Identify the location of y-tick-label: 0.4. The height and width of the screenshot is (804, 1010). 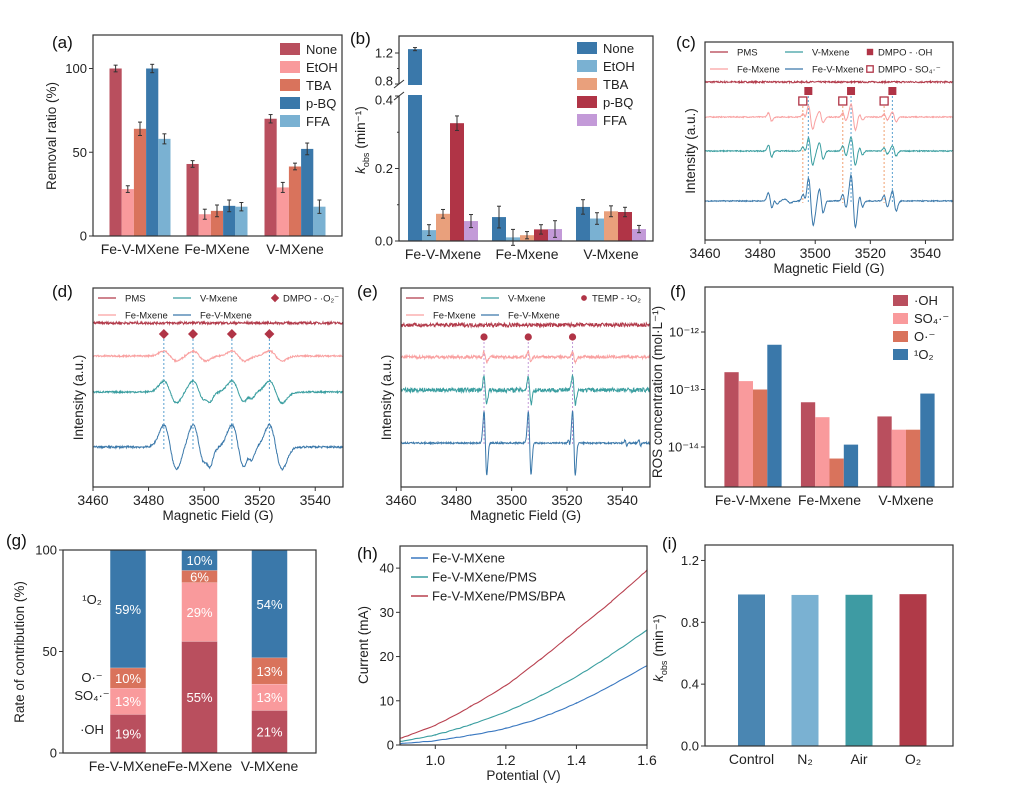
(690, 684).